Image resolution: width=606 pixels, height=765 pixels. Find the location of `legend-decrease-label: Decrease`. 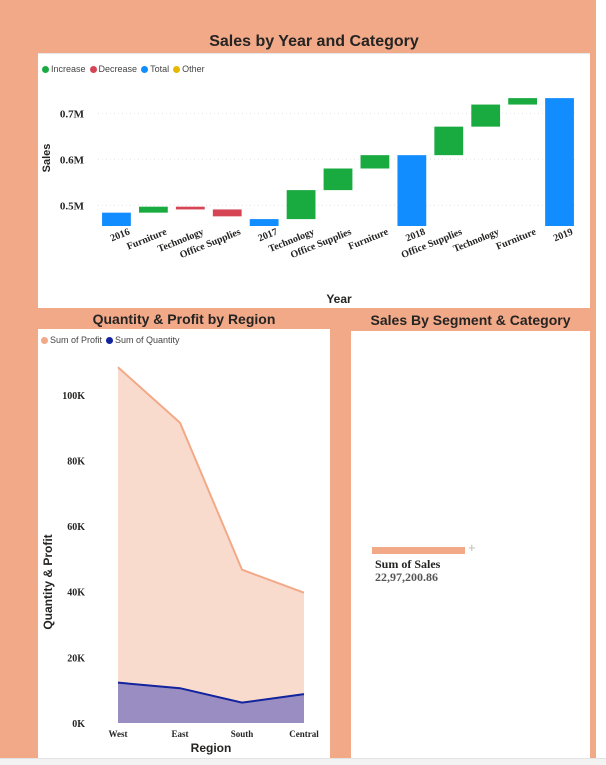

legend-decrease-label: Decrease is located at coordinates (118, 69).